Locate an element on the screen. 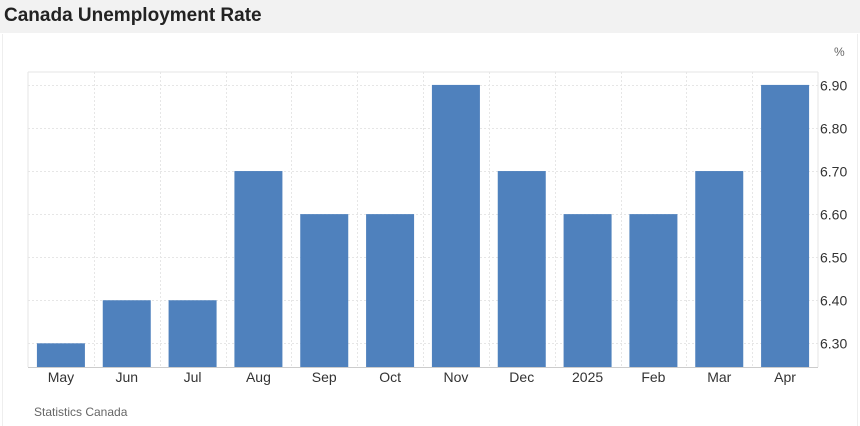 This screenshot has height=426, width=860. x-tick-label: Mar is located at coordinates (719, 377).